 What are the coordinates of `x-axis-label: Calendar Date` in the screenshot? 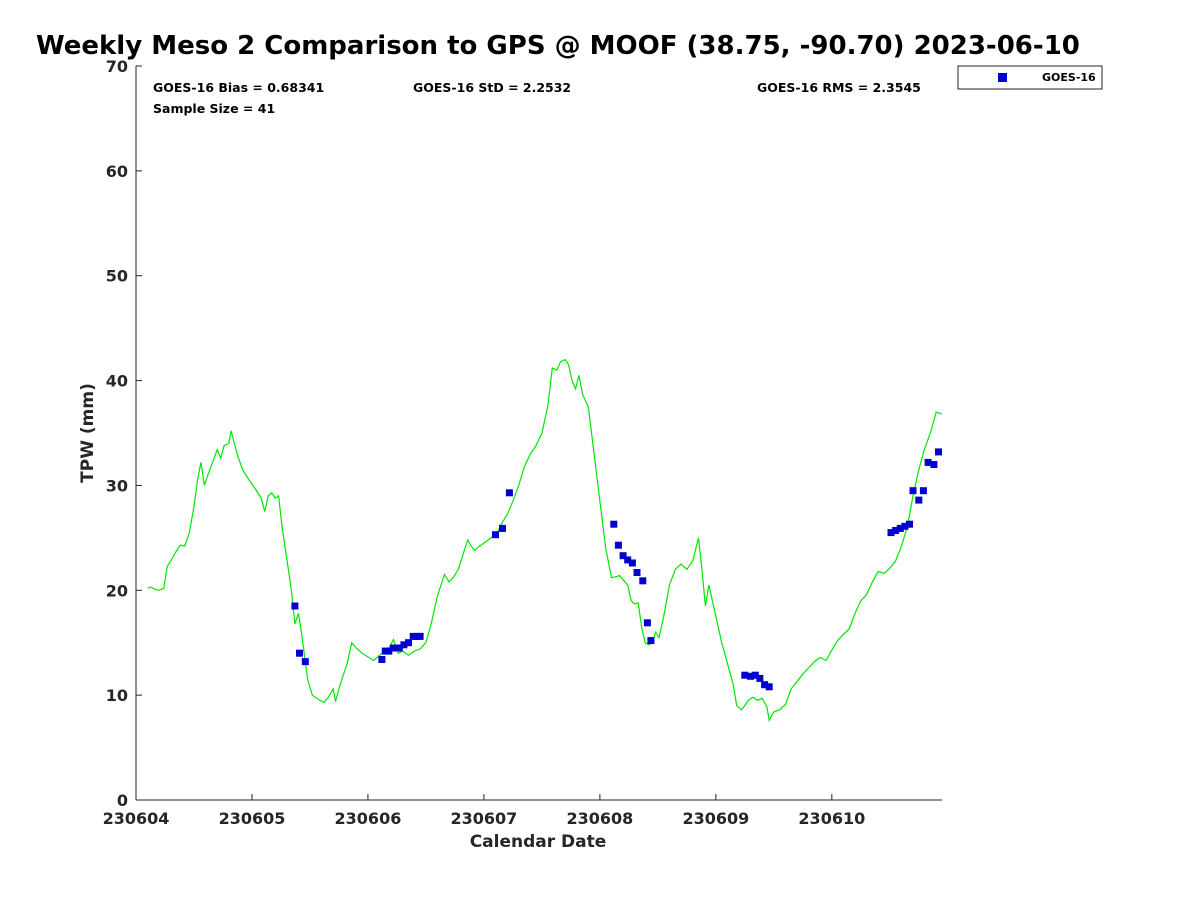 It's located at (538, 842).